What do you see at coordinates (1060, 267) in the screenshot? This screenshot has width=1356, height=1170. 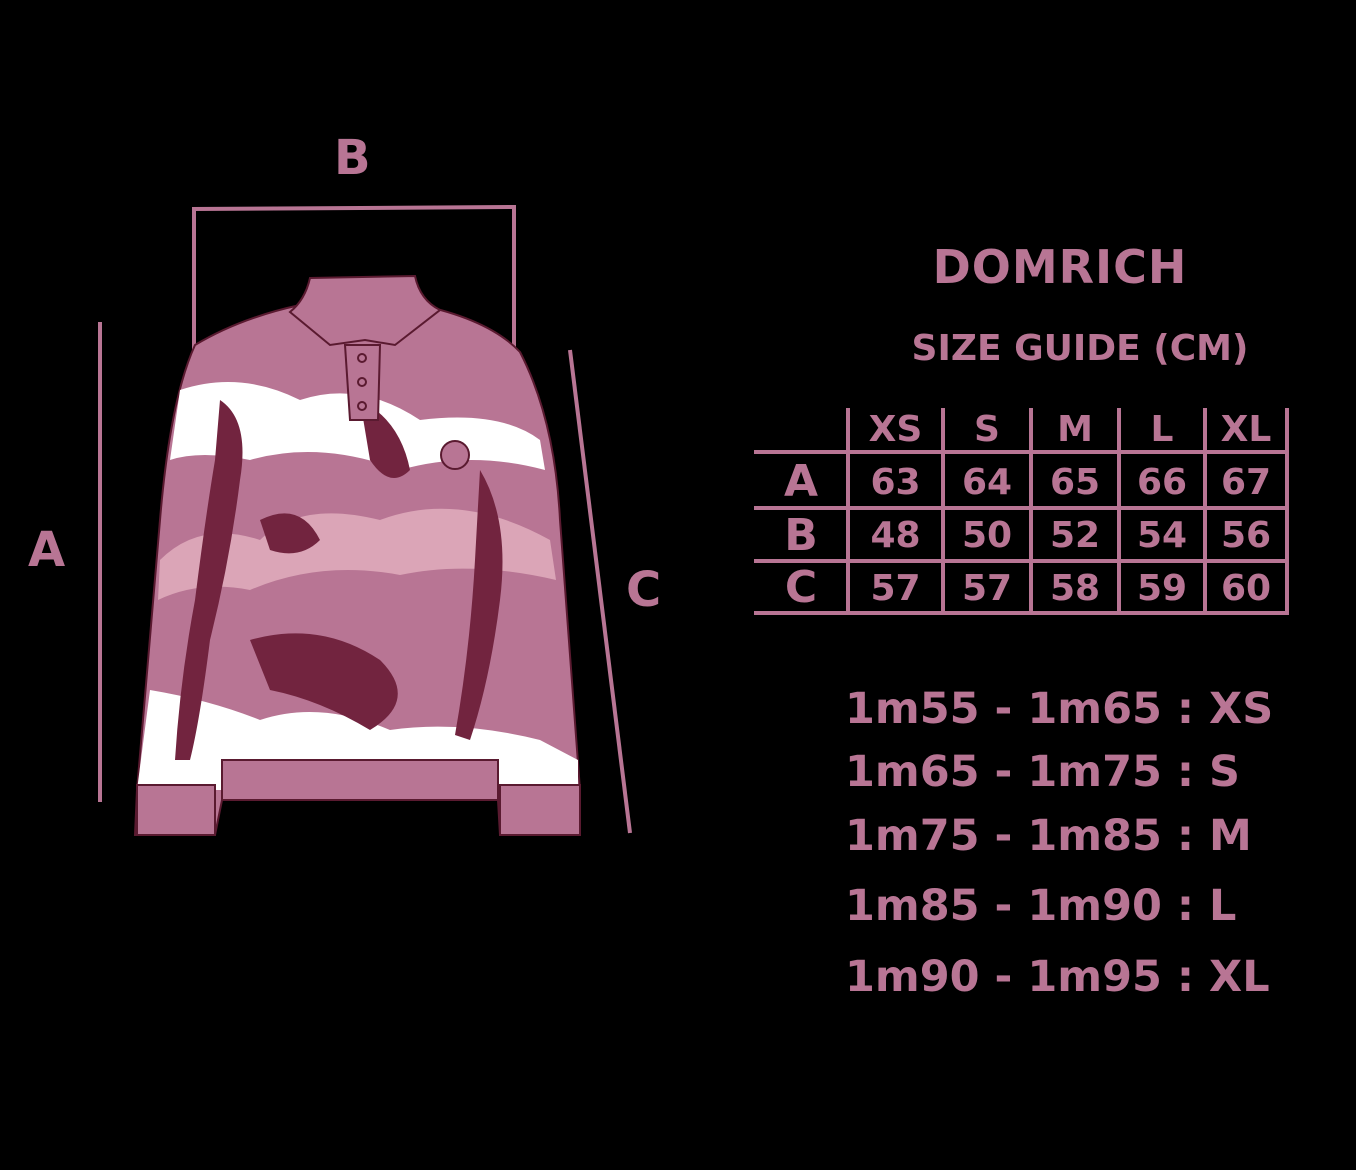 I see `brand-title: DOMRICH` at bounding box center [1060, 267].